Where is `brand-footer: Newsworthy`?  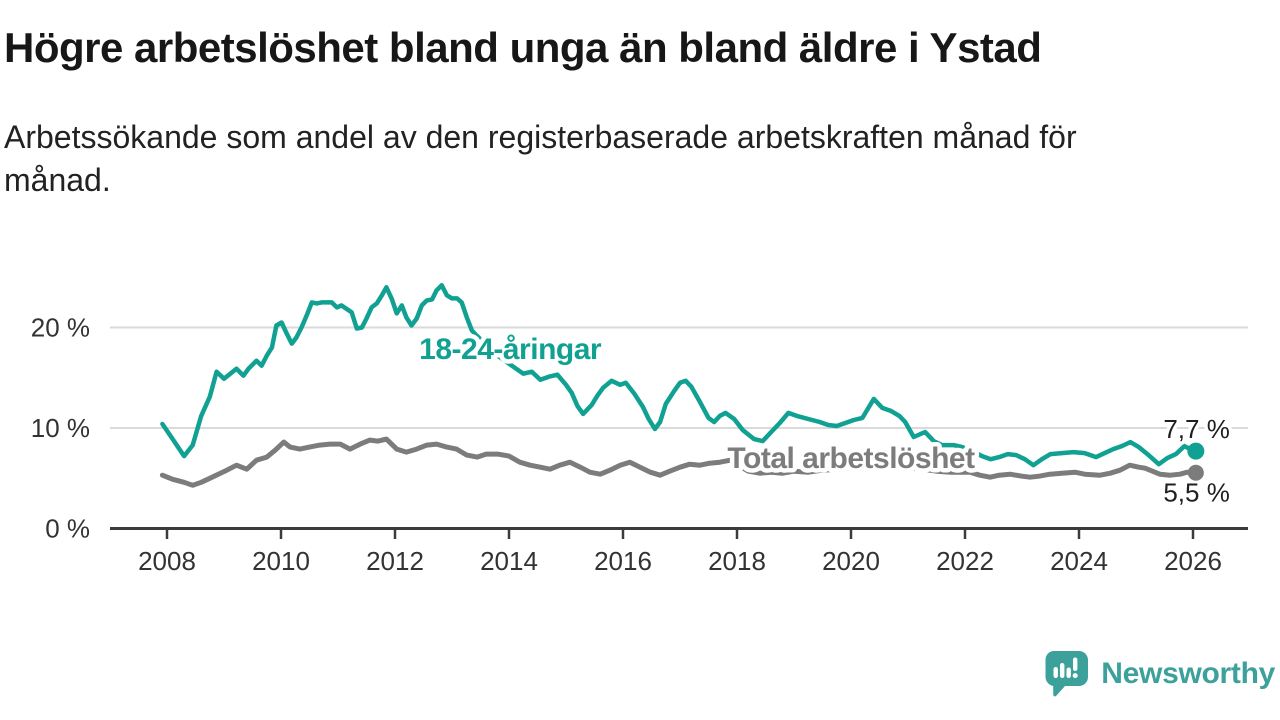
brand-footer: Newsworthy is located at coordinates (1160, 674).